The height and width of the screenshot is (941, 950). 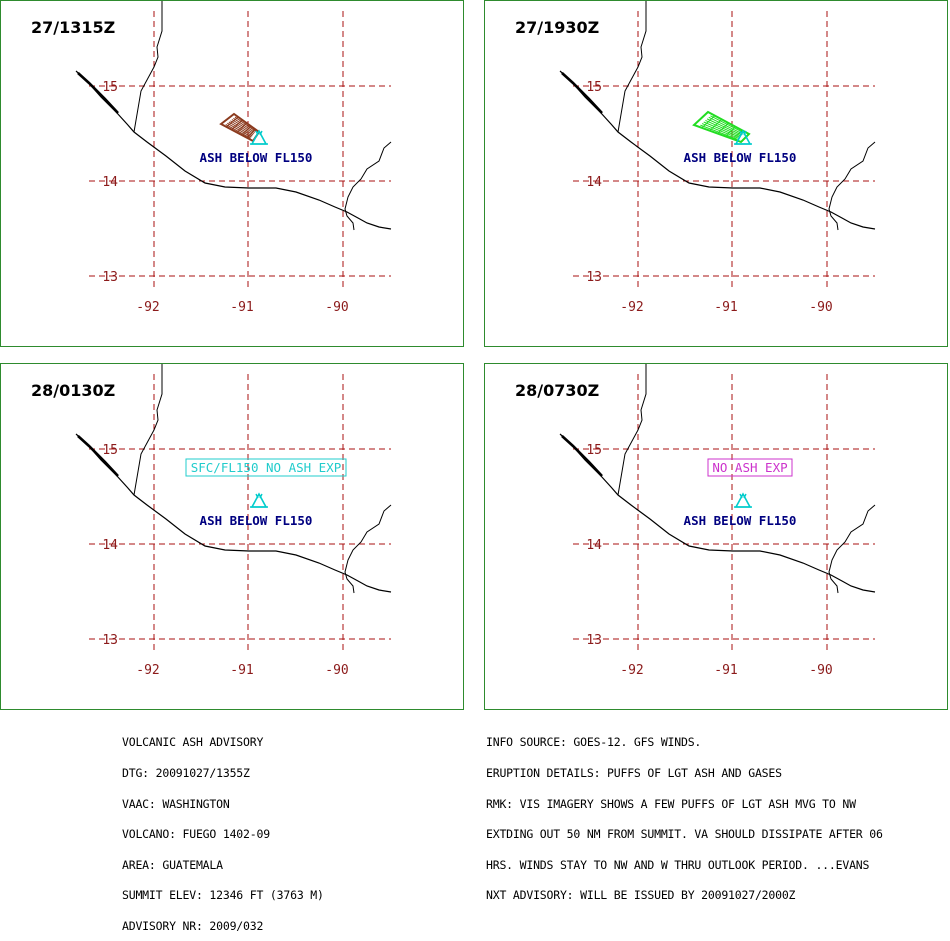 I want to click on no-ash-label: NO ASH EXP, so click(x=749, y=467).